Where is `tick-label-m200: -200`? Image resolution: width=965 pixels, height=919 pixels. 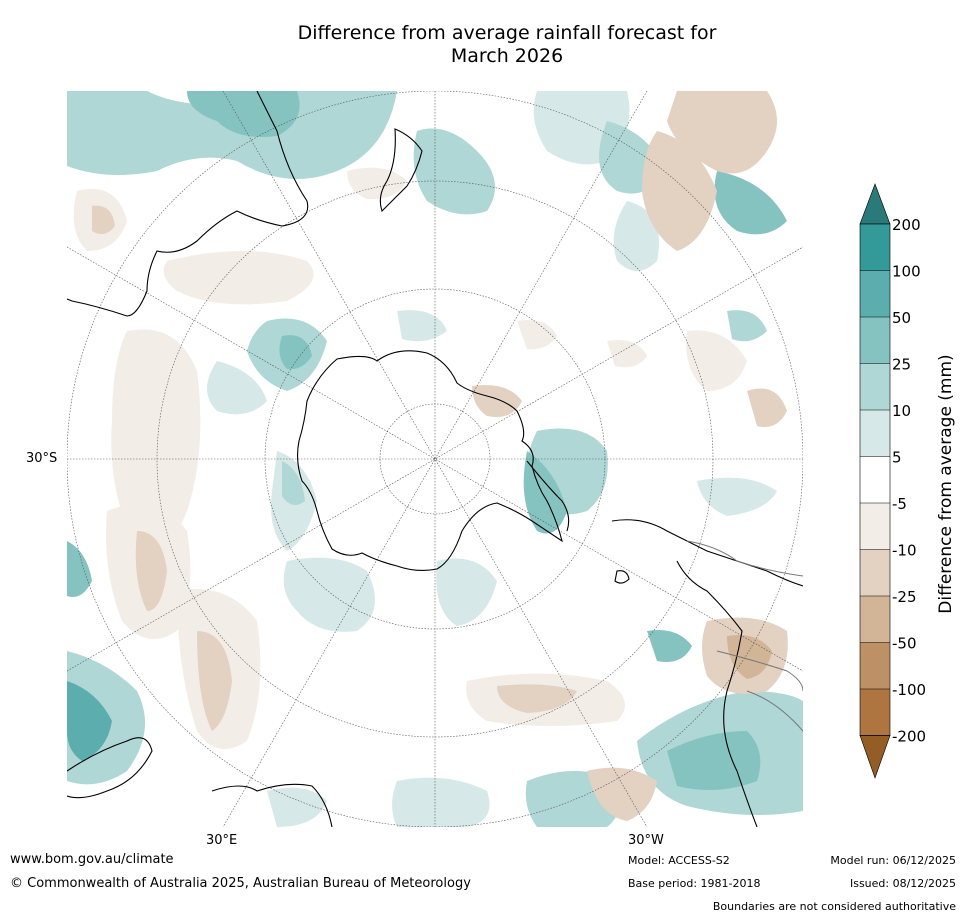 tick-label-m200: -200 is located at coordinates (909, 737).